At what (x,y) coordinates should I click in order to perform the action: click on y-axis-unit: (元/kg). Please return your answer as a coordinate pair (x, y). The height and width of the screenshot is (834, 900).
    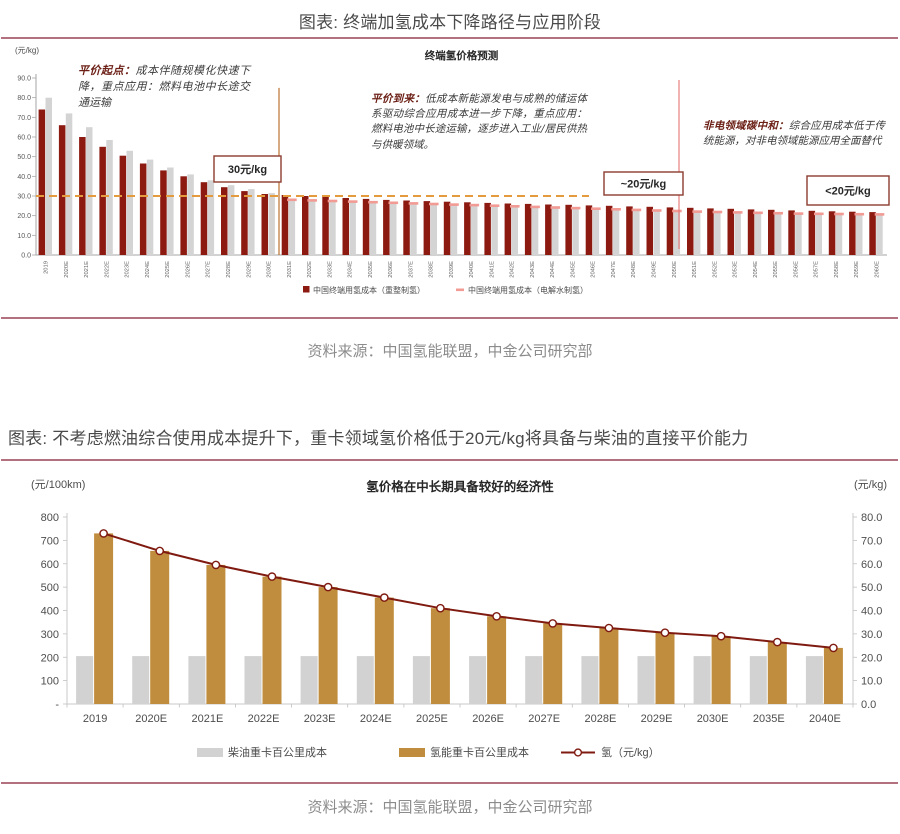
    Looking at the image, I should click on (27, 50).